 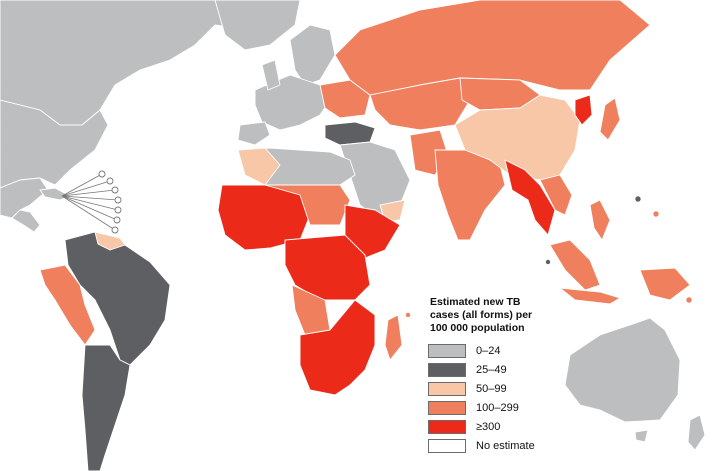 I want to click on region-central-america, so click(x=26, y=221).